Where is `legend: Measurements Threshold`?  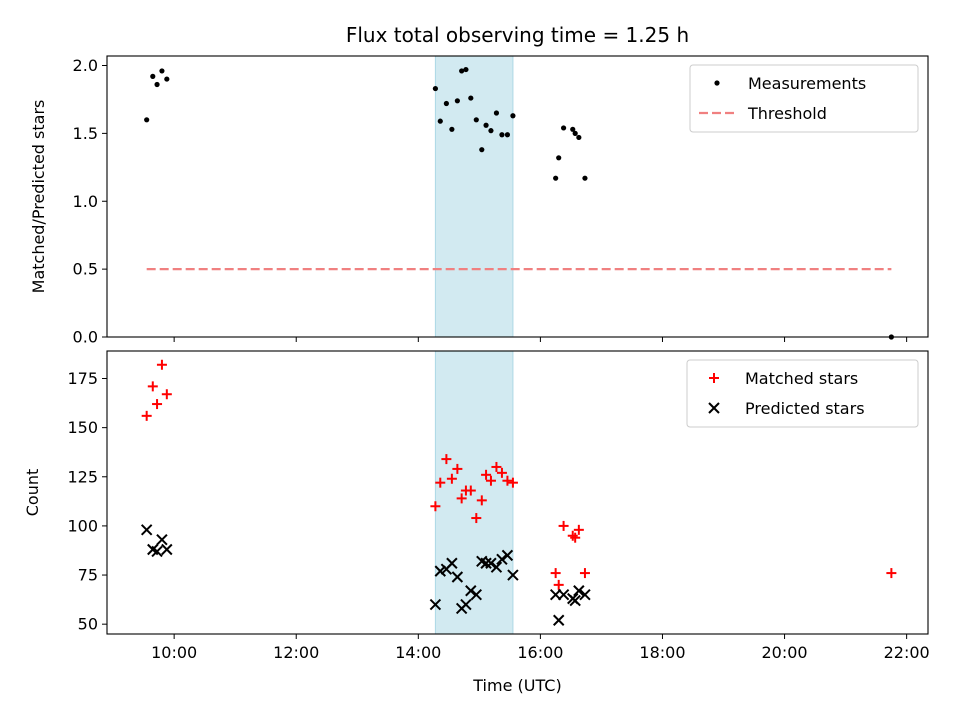 legend: Measurements Threshold is located at coordinates (804, 98).